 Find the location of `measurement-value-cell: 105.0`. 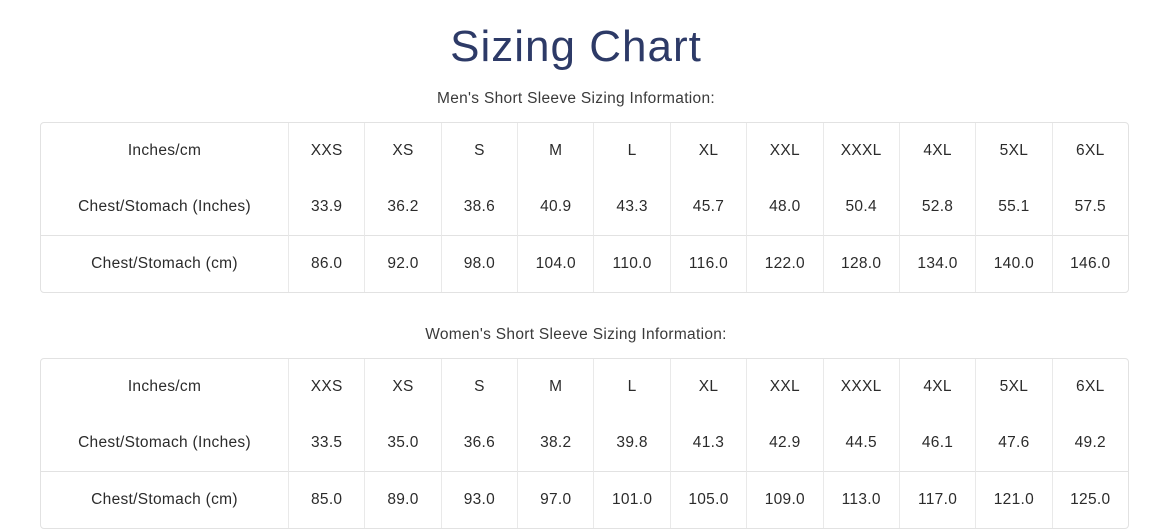

measurement-value-cell: 105.0 is located at coordinates (708, 499).